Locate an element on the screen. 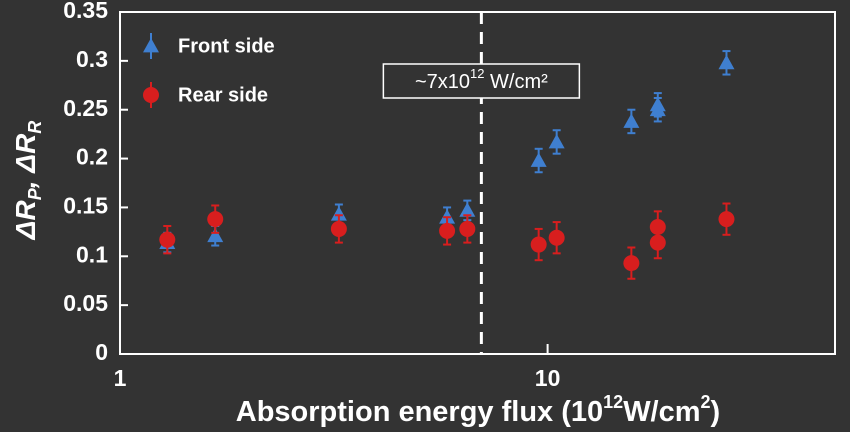 The image size is (850, 432). x-label-sup: 12 is located at coordinates (613, 402).